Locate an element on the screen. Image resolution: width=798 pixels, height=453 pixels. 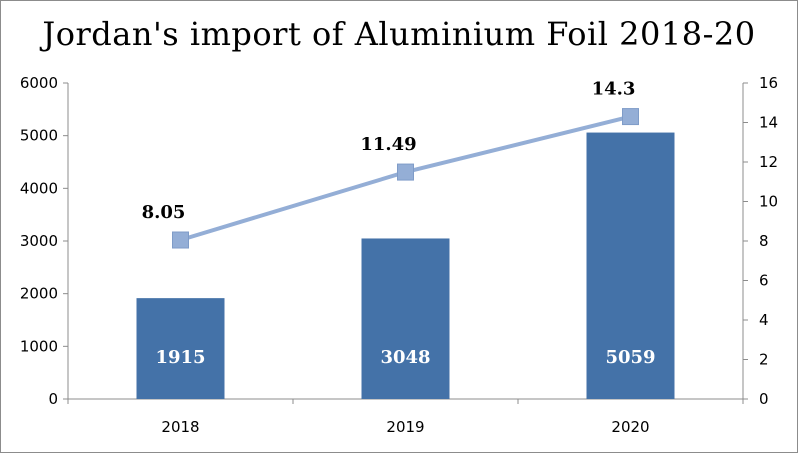
right-tick-label: 16 is located at coordinates (768, 83).